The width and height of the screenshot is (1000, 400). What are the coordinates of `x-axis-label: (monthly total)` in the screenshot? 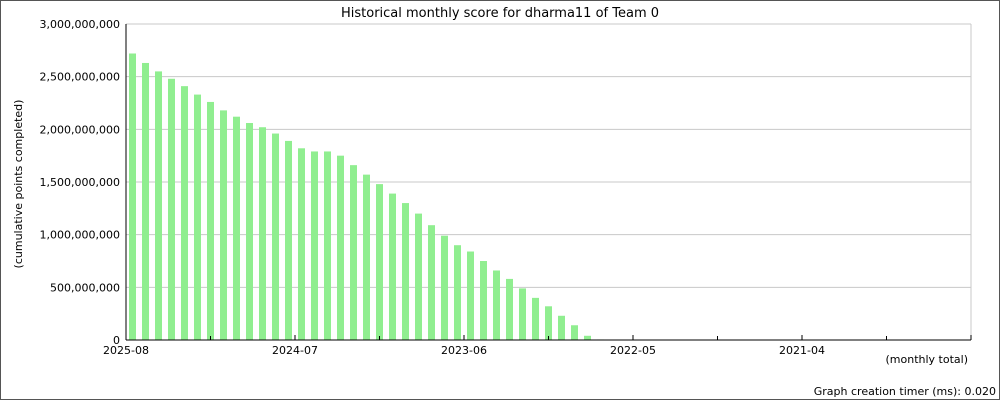 It's located at (927, 359).